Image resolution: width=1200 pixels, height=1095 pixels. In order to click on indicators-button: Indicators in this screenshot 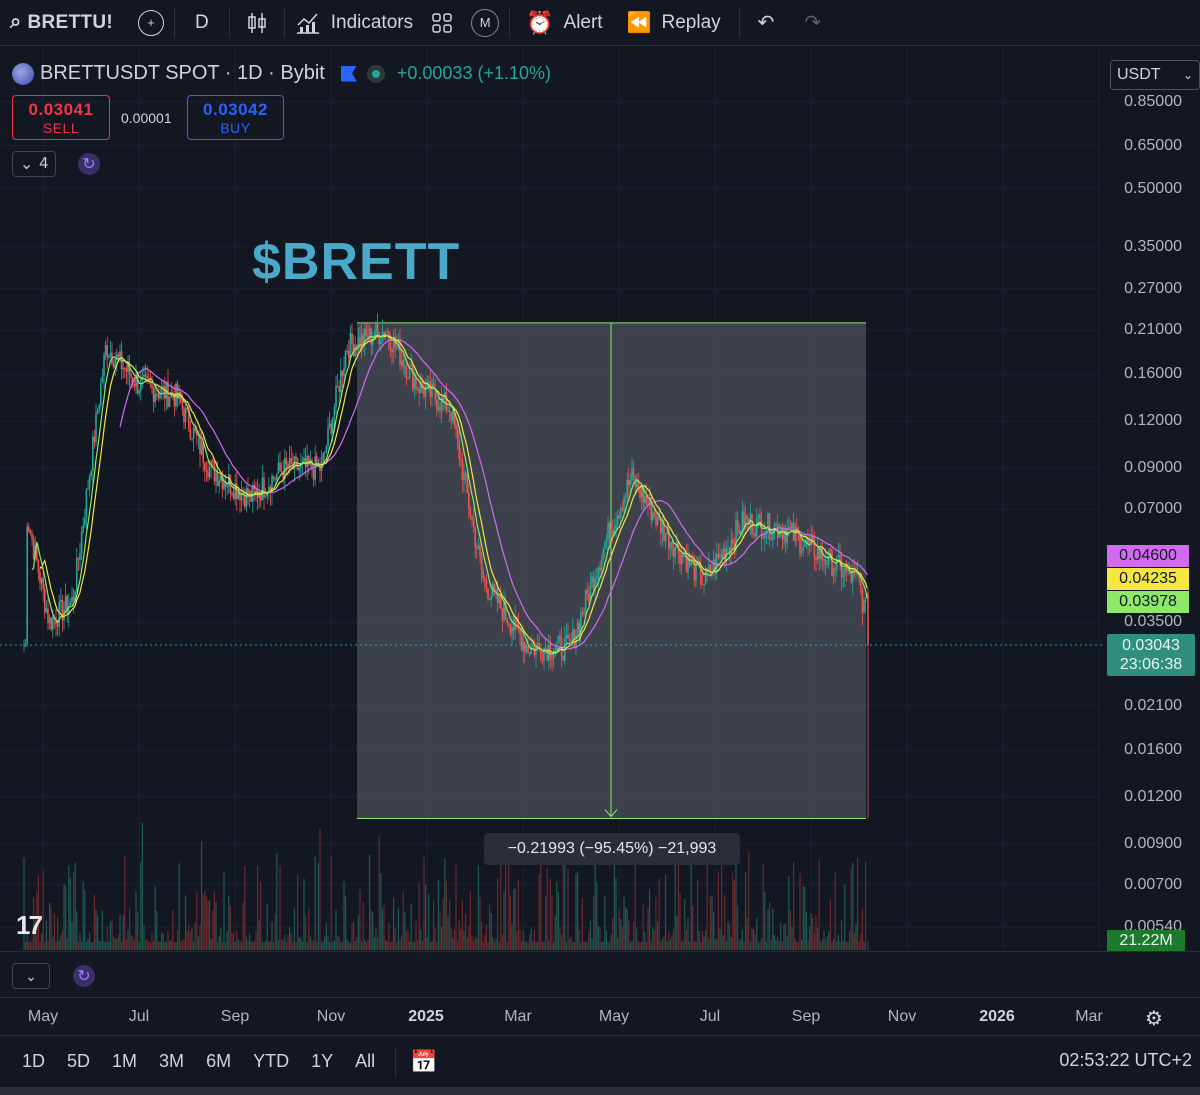, I will do `click(354, 23)`.